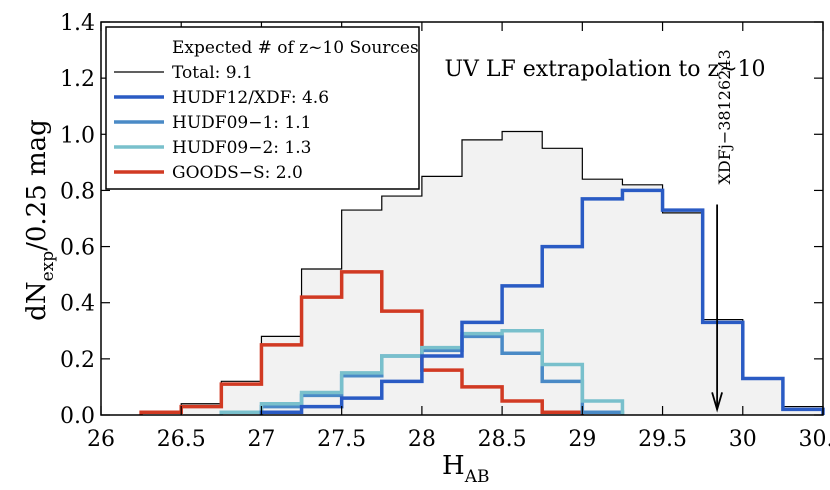 Image resolution: width=830 pixels, height=490 pixels. What do you see at coordinates (241, 123) in the screenshot?
I see `legend-label-hudf09_1: HUDF09−1: 1.1` at bounding box center [241, 123].